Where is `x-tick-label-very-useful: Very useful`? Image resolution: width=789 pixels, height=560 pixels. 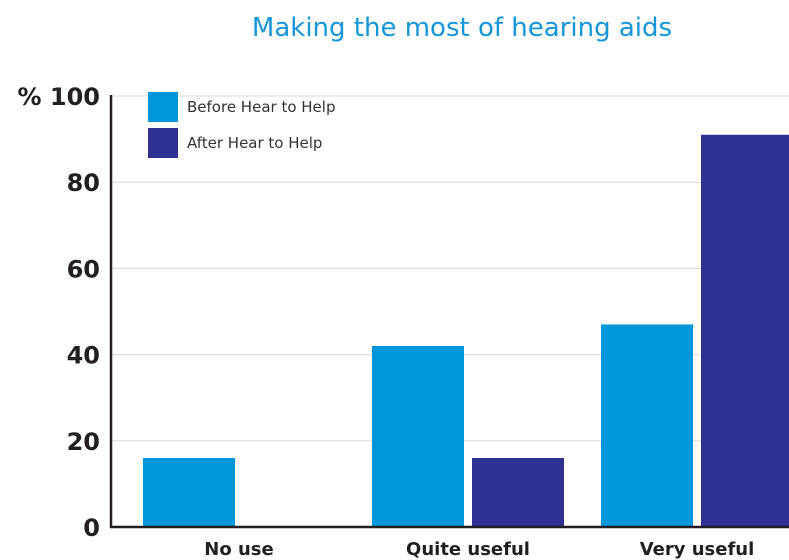
x-tick-label-very-useful: Very useful is located at coordinates (697, 549).